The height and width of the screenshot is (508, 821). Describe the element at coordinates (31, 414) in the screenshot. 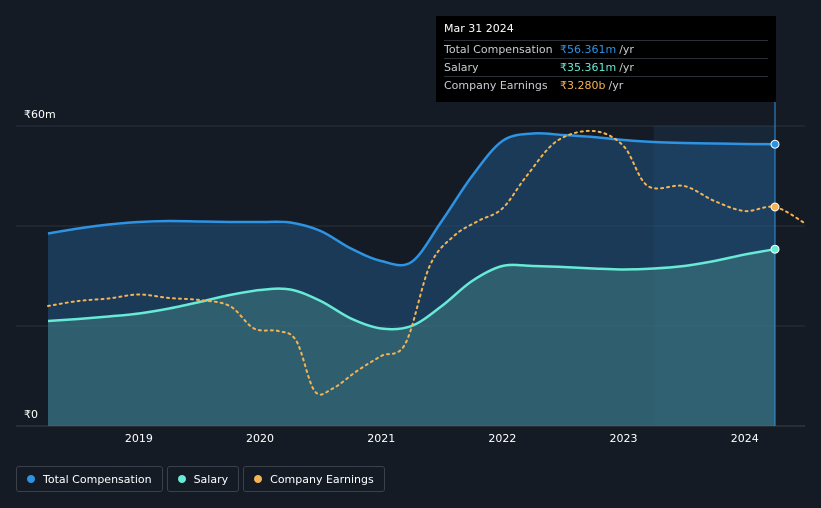

I see `y-tick-label-bottom: ₹0` at that location.